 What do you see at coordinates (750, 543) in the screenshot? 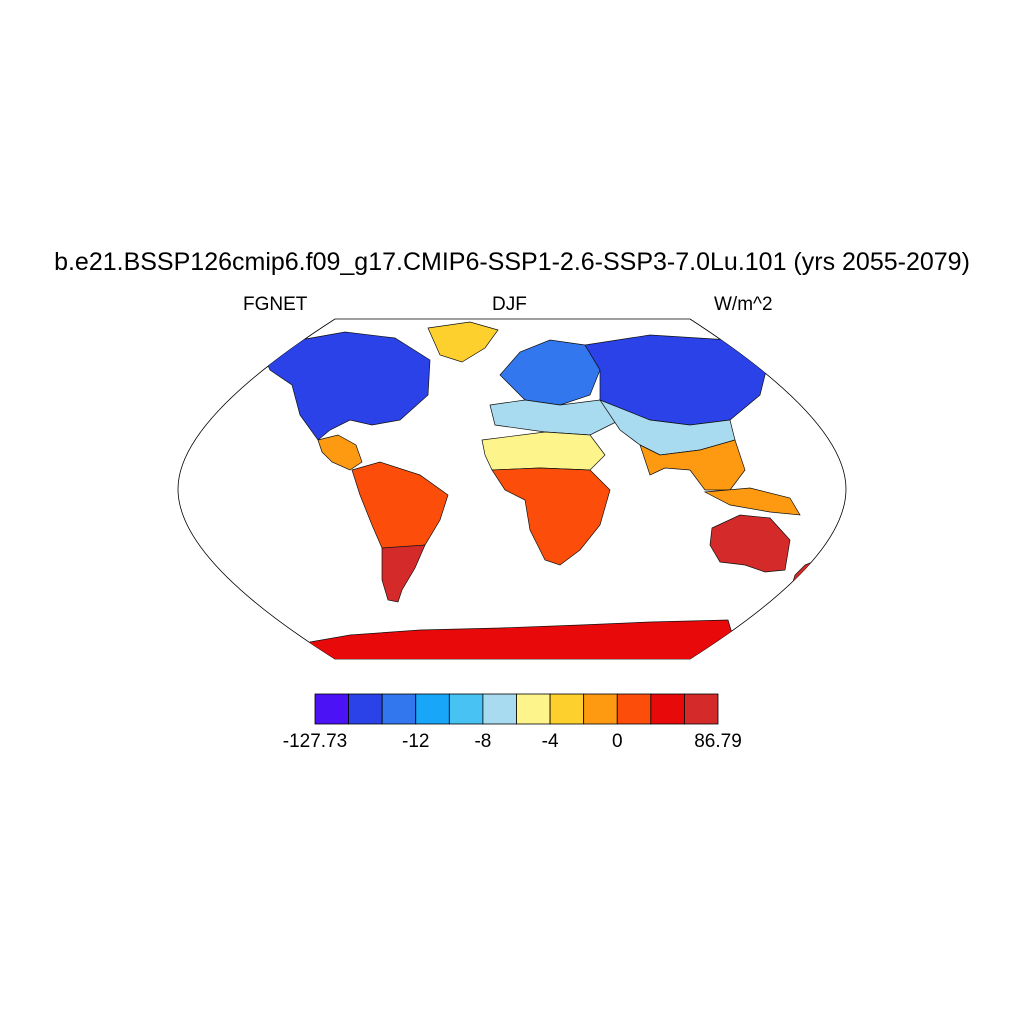
I see `region-australia` at bounding box center [750, 543].